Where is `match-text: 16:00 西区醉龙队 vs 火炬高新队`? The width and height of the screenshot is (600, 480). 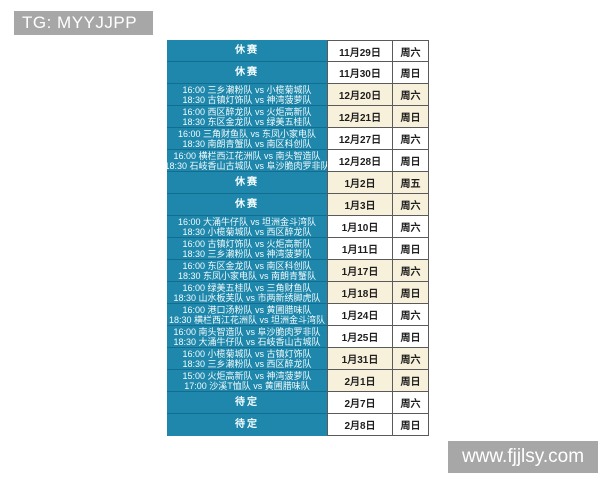
match-text: 16:00 西区醉龙队 vs 火炬高新队 is located at coordinates (247, 111).